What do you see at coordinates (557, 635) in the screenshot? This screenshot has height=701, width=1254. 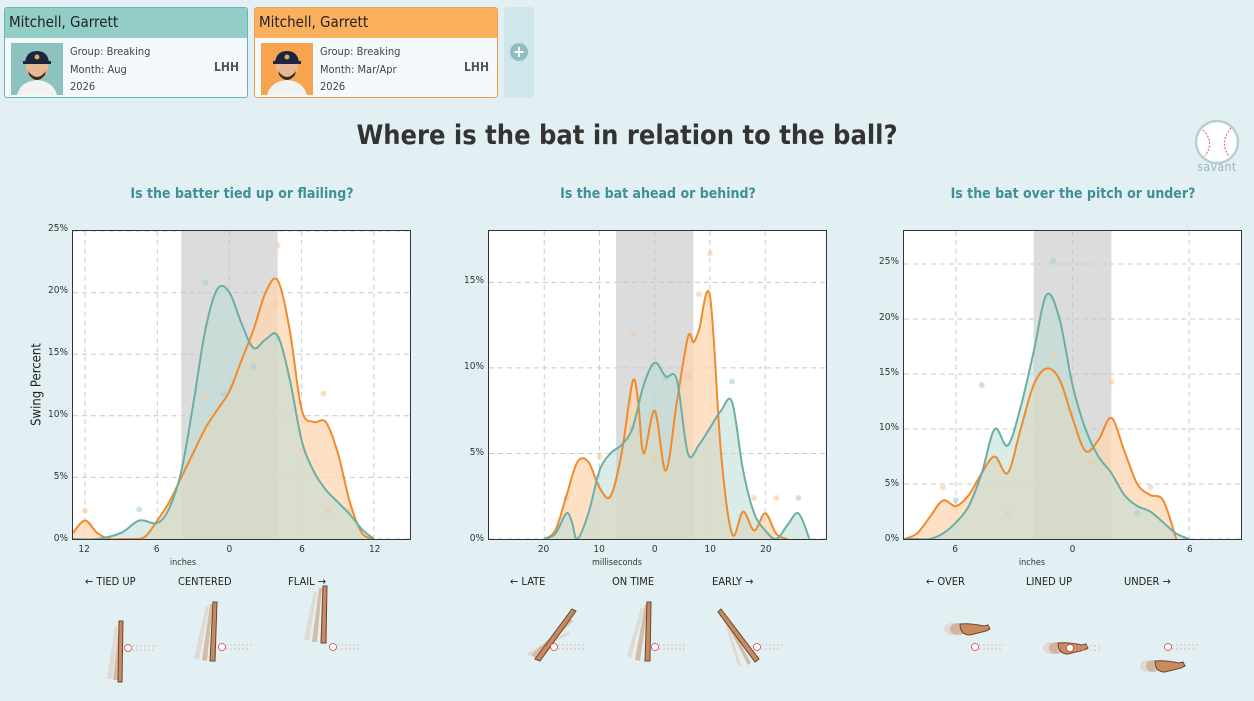 I see `bat-late-illustration` at bounding box center [557, 635].